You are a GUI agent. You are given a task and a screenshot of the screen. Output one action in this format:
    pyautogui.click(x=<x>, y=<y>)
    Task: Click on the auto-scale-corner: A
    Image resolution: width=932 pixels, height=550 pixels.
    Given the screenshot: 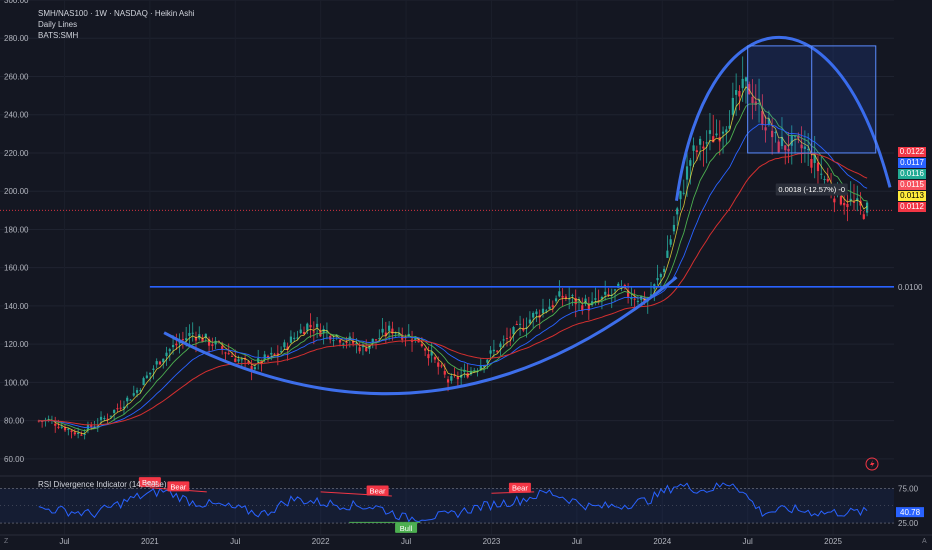 What is the action you would take?
    pyautogui.click(x=924, y=541)
    